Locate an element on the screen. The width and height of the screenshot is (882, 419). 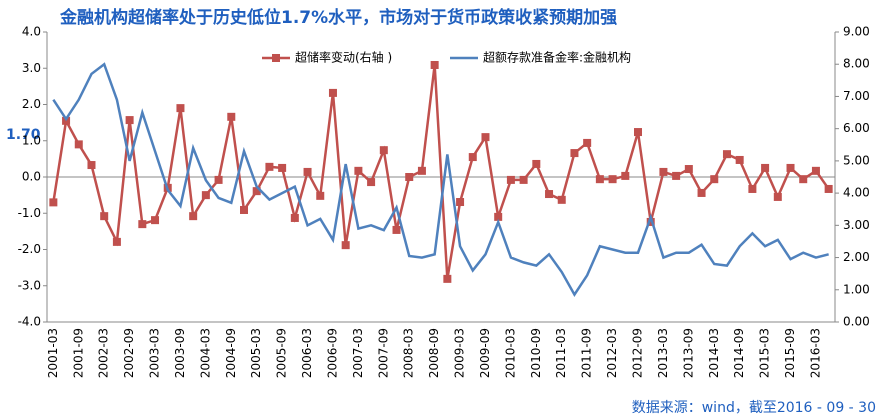
y2-tick-label: 2.00 is located at coordinates (856, 257).